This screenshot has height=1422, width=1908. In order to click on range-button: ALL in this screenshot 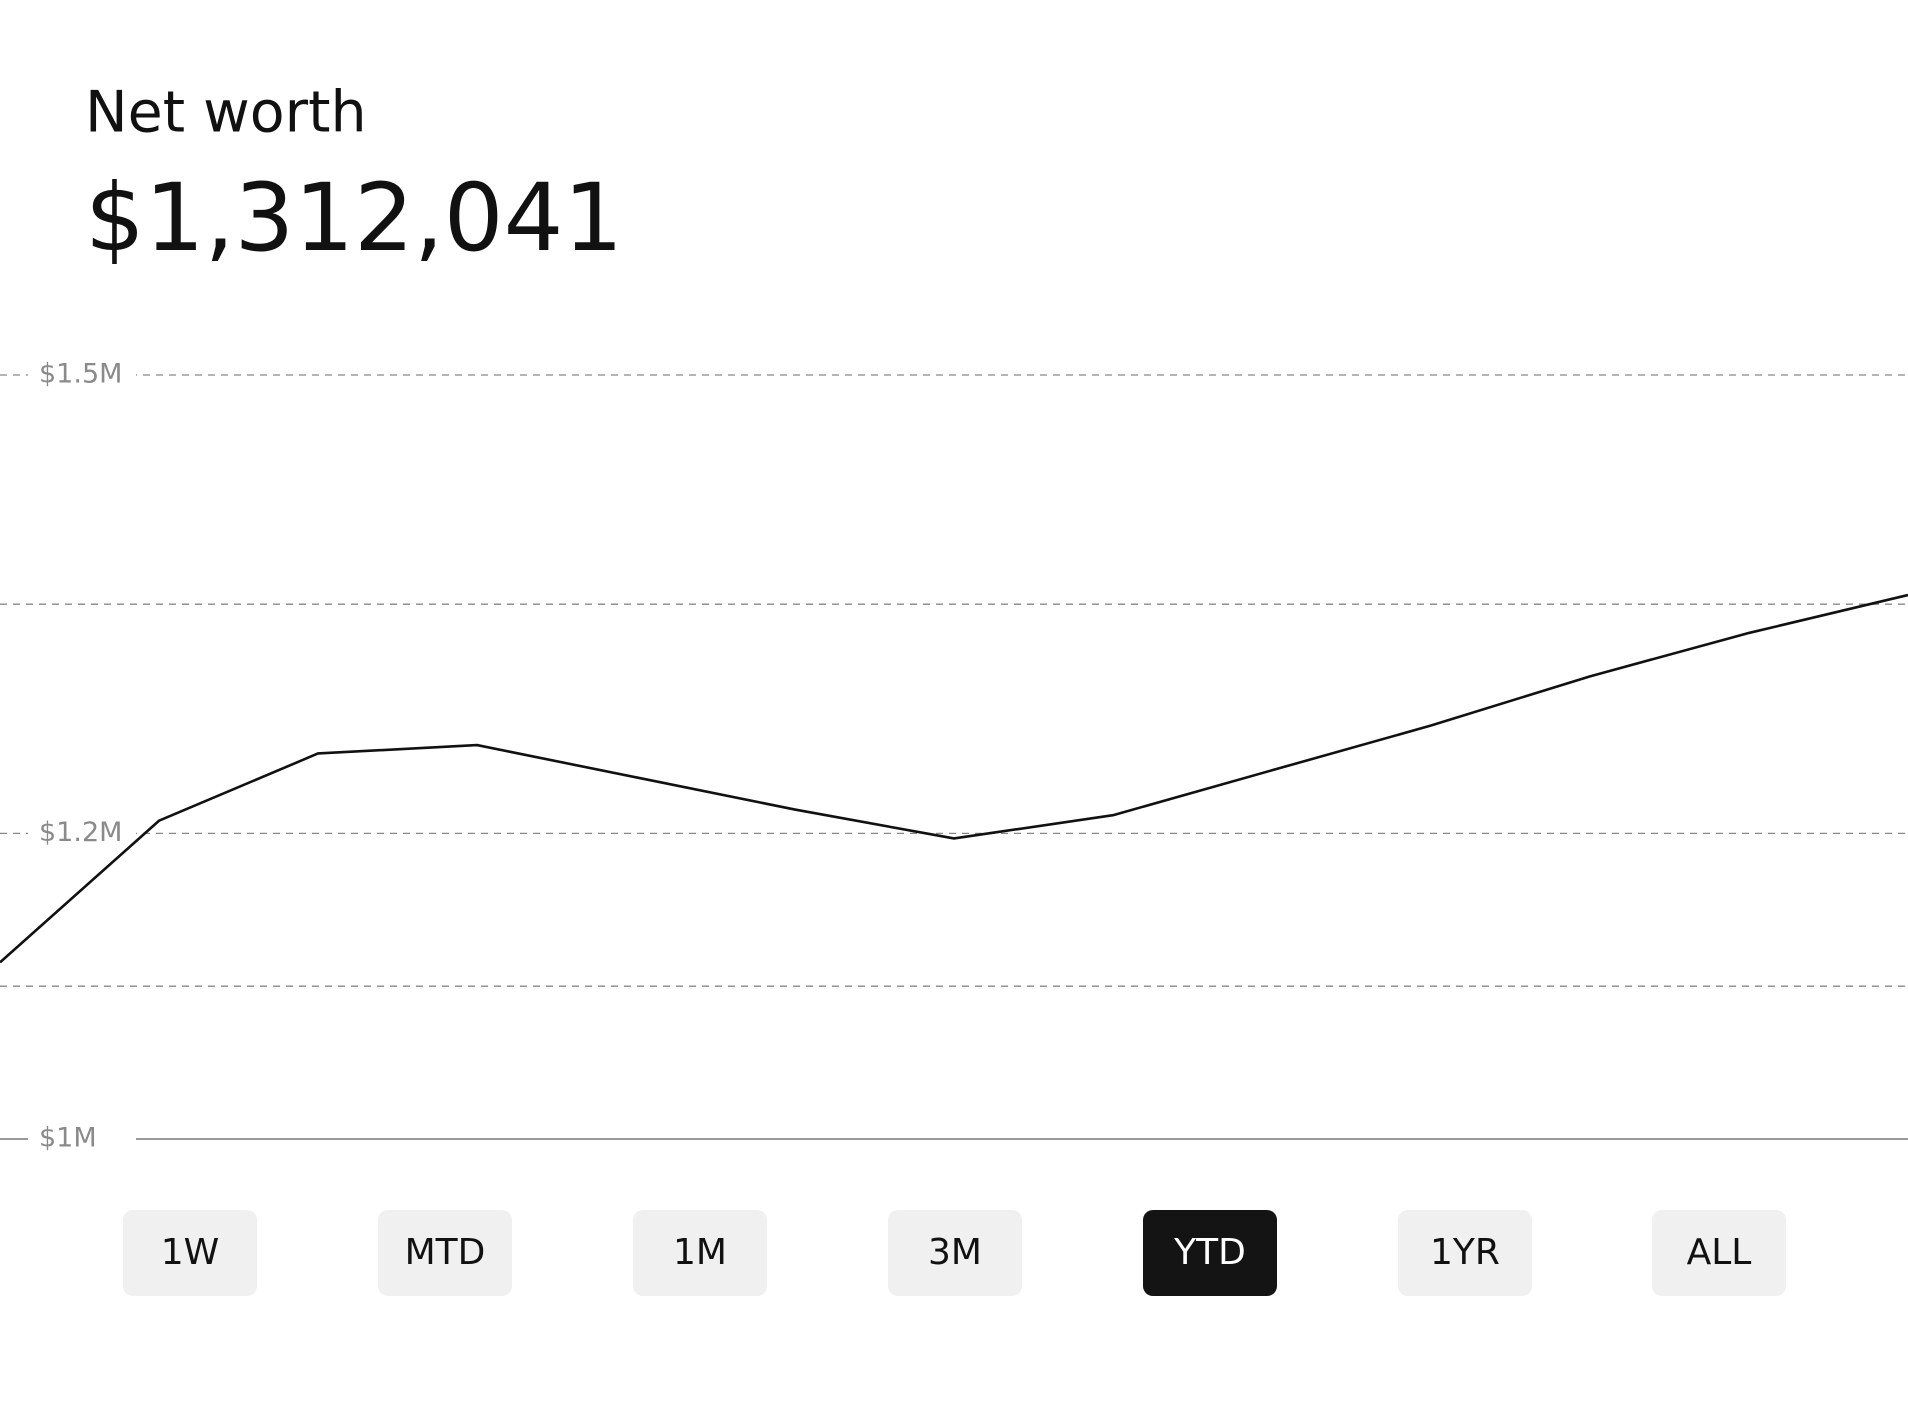, I will do `click(1719, 1253)`.